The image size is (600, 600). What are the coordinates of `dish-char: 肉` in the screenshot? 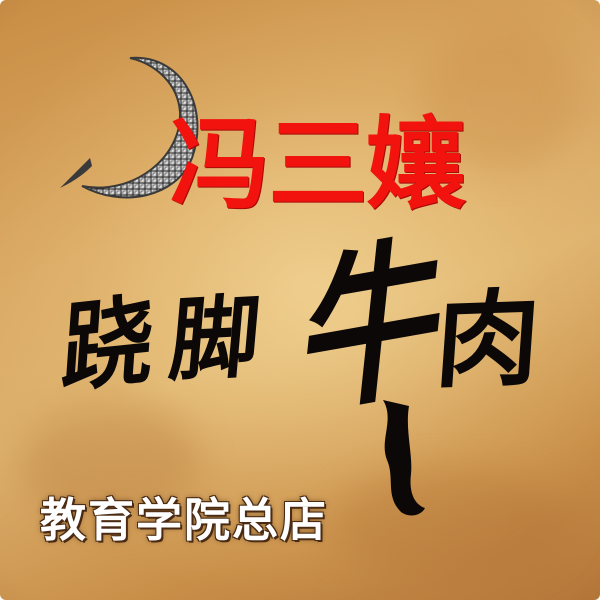 It's located at (488, 339).